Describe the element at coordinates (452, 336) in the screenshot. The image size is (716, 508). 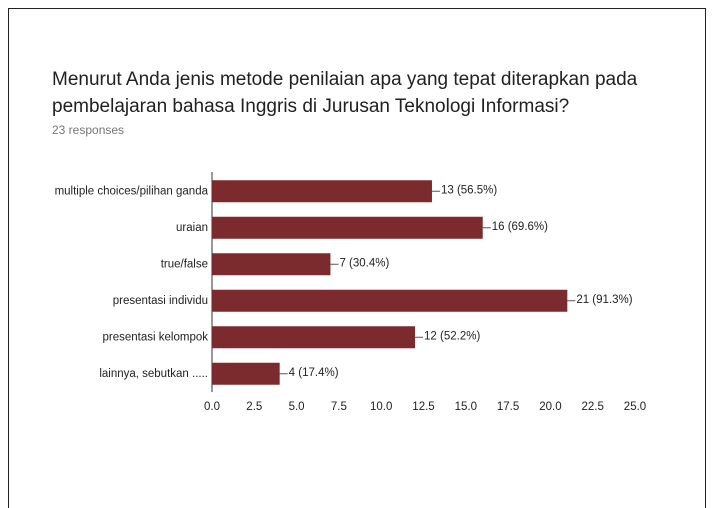
I see `value-label: 12 (52.2%)` at that location.